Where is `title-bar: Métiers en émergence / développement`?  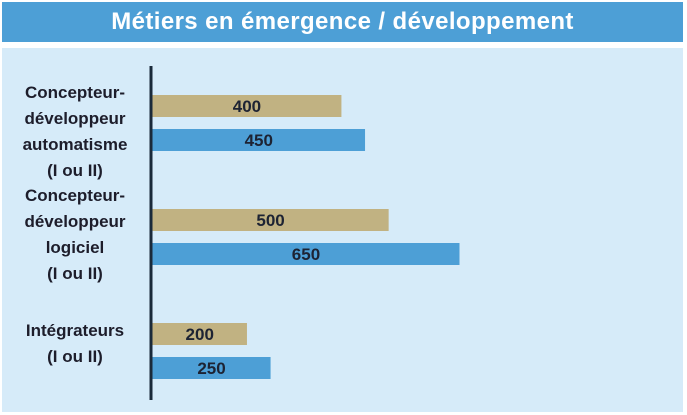
title-bar: Métiers en émergence / développement is located at coordinates (342, 22).